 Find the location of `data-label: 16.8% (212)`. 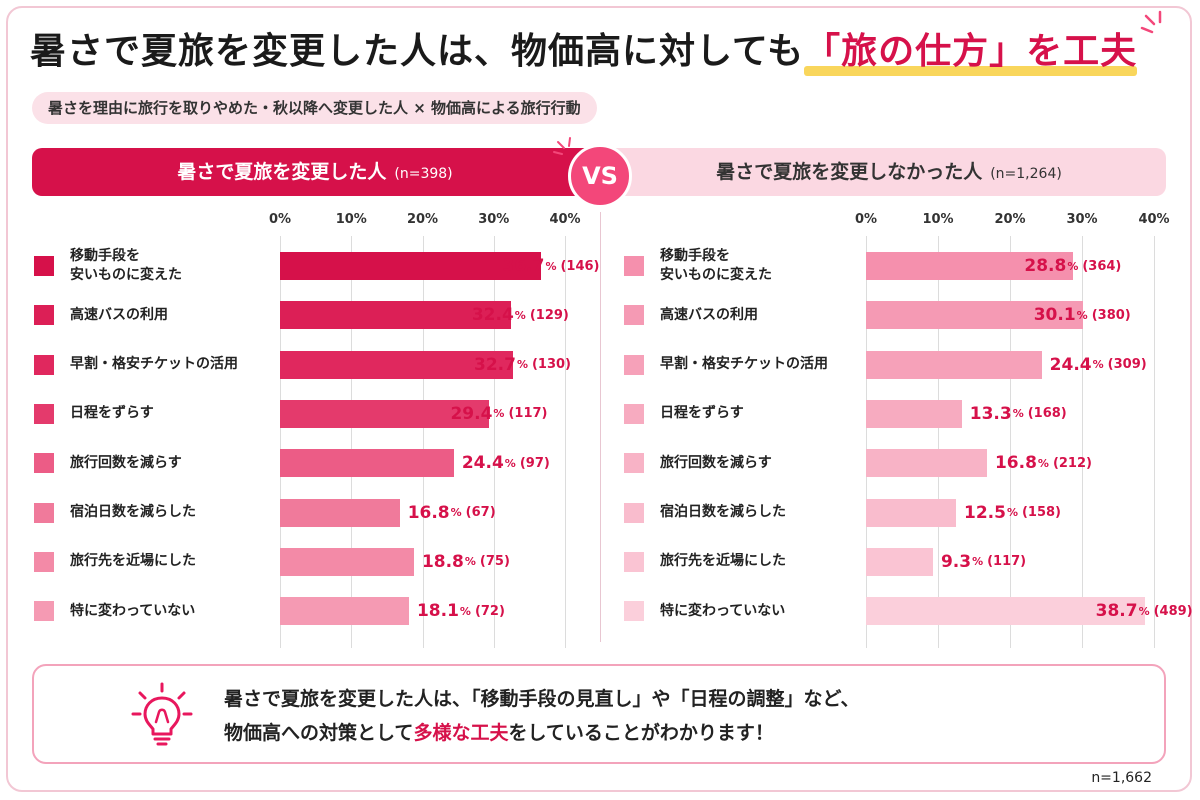

data-label: 16.8% (212) is located at coordinates (1043, 463).